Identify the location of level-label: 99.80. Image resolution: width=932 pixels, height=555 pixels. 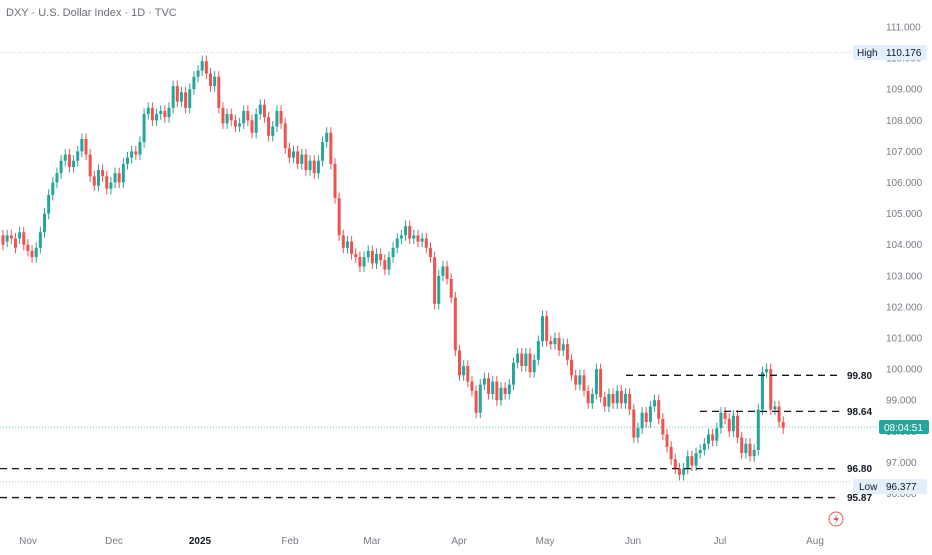
(859, 376).